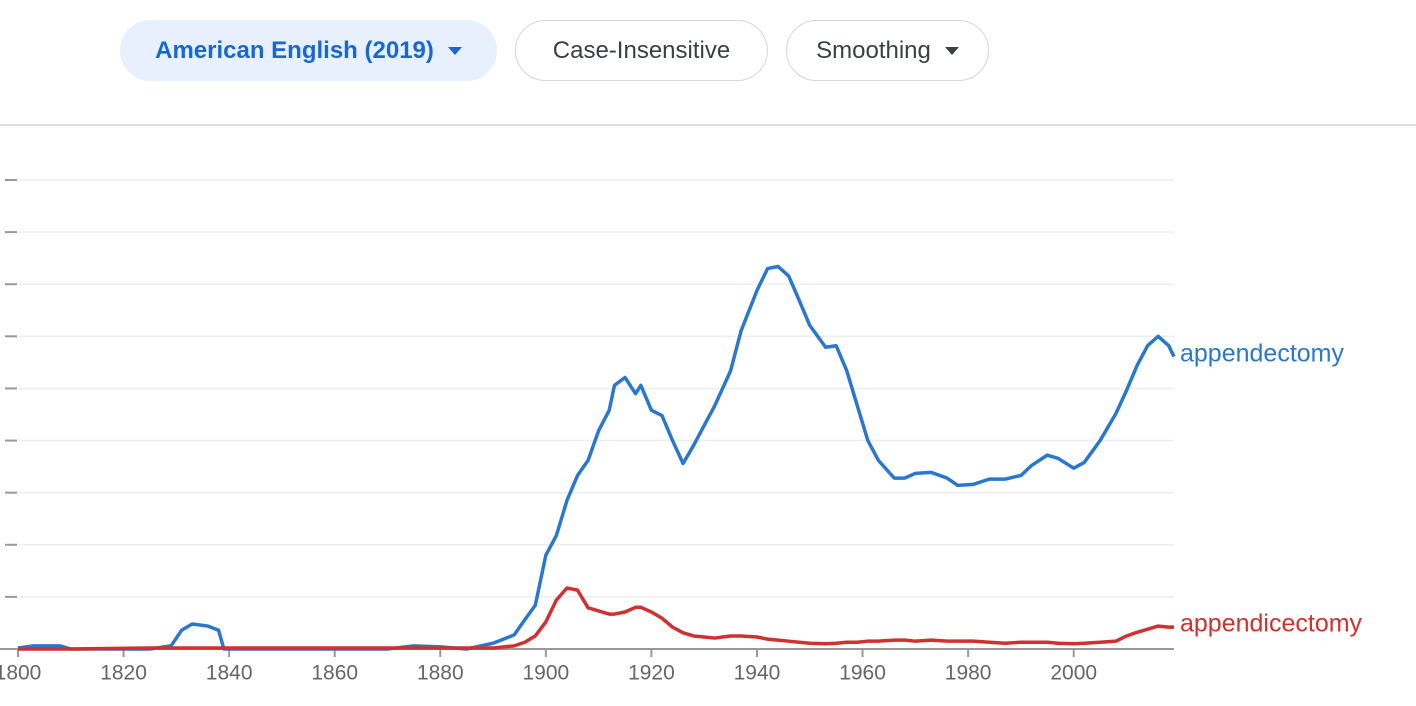 This screenshot has height=706, width=1416. Describe the element at coordinates (294, 50) in the screenshot. I see `corpus-label: American English (2019)` at that location.